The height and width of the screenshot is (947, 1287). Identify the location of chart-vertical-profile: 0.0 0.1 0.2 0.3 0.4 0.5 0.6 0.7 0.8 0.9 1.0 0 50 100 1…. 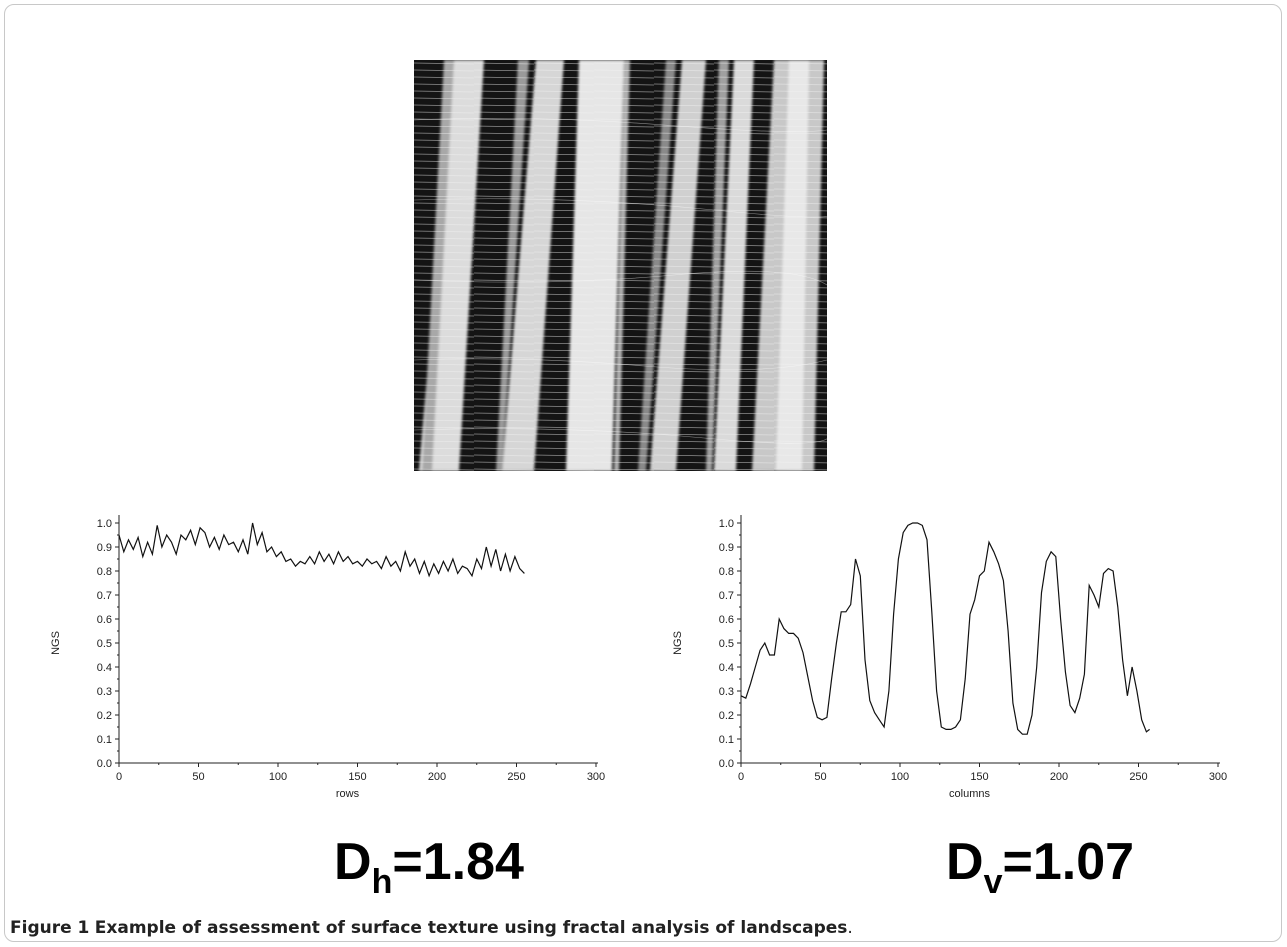
(949, 657).